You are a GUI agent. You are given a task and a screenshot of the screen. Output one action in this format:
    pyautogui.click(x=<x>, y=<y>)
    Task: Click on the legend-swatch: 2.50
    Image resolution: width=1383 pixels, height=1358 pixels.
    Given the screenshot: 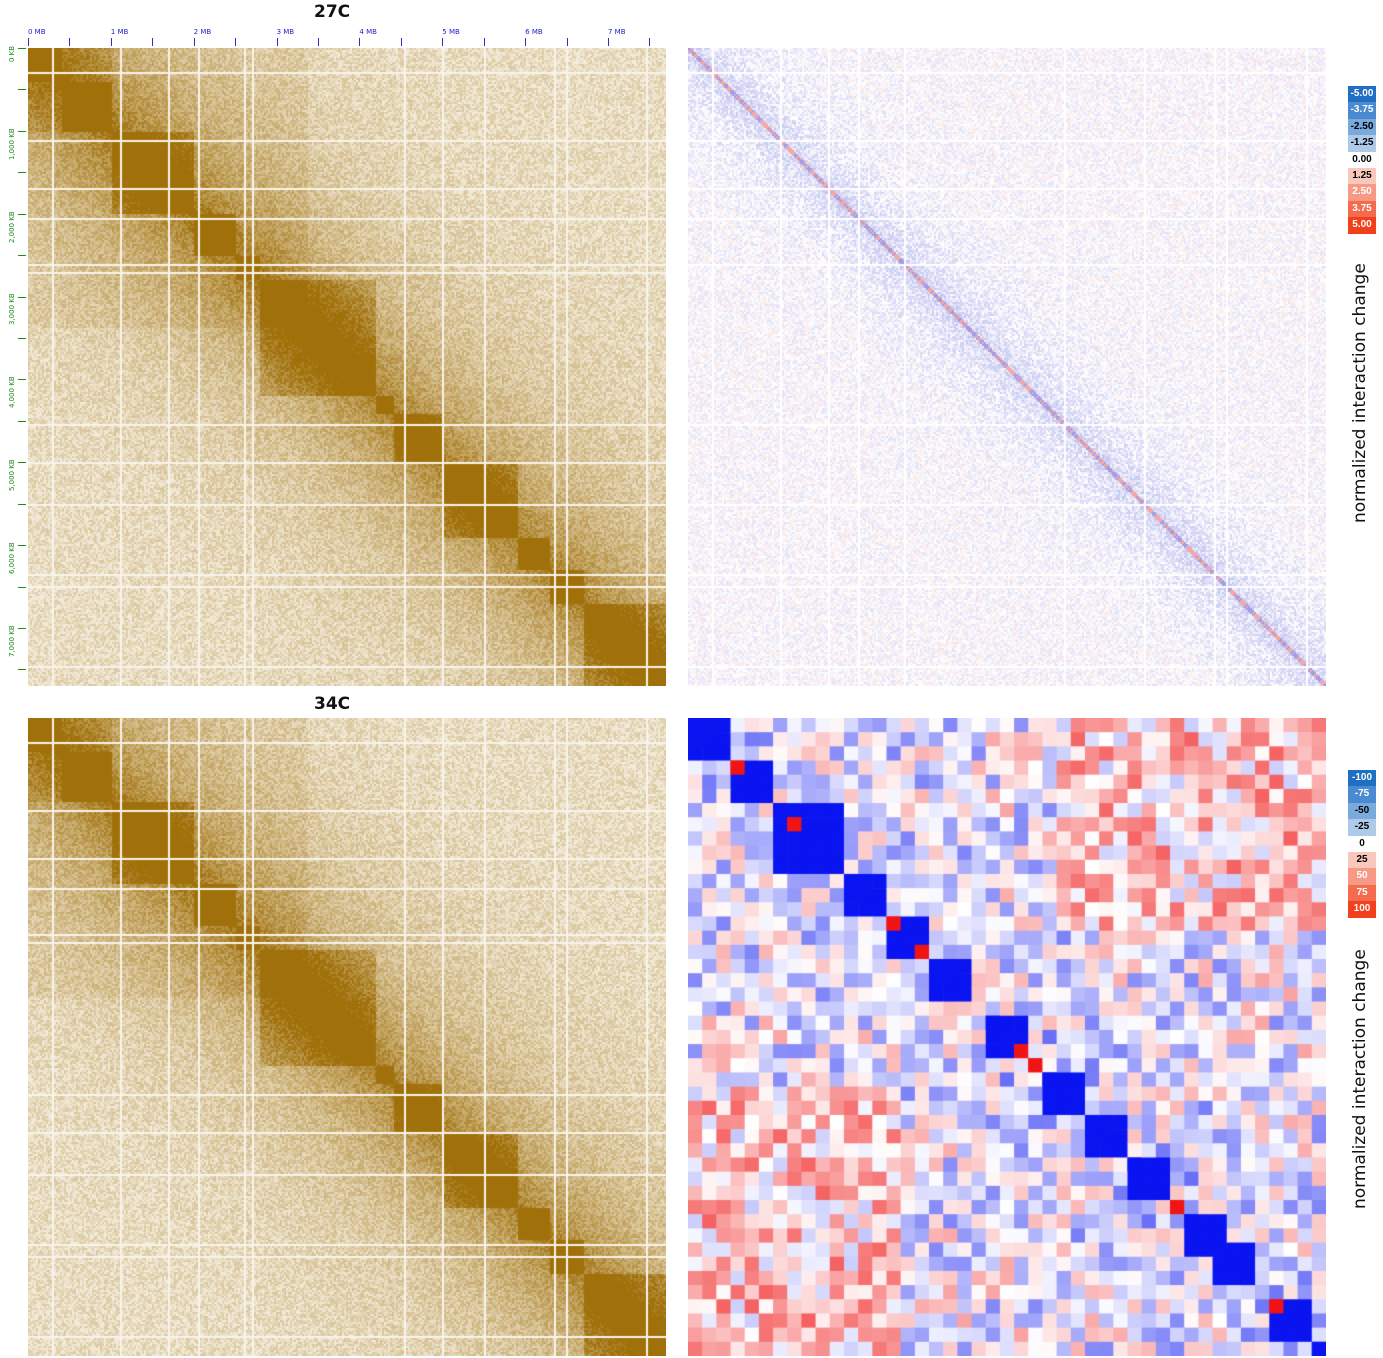 What is the action you would take?
    pyautogui.click(x=1362, y=192)
    